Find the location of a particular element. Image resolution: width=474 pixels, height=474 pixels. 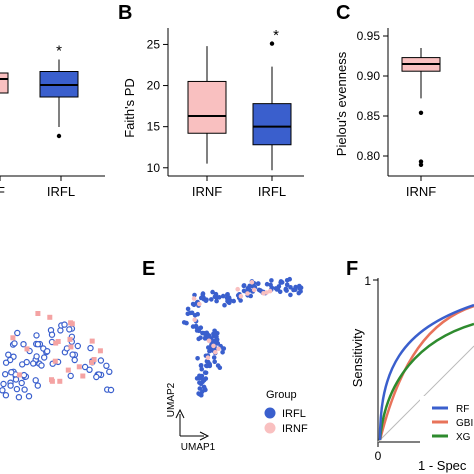

roc-curve-rf is located at coordinates (426, 372).